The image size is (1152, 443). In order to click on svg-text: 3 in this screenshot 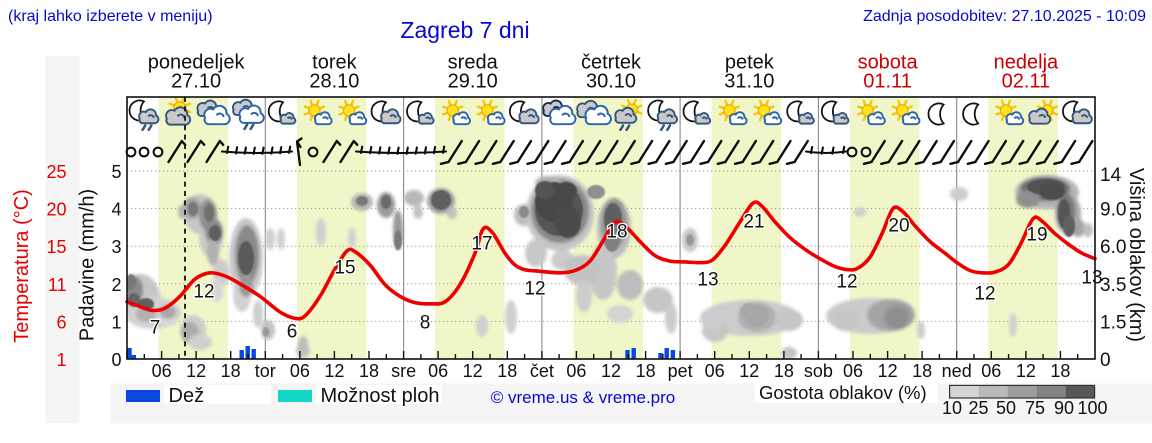, I will do `click(116, 247)`.